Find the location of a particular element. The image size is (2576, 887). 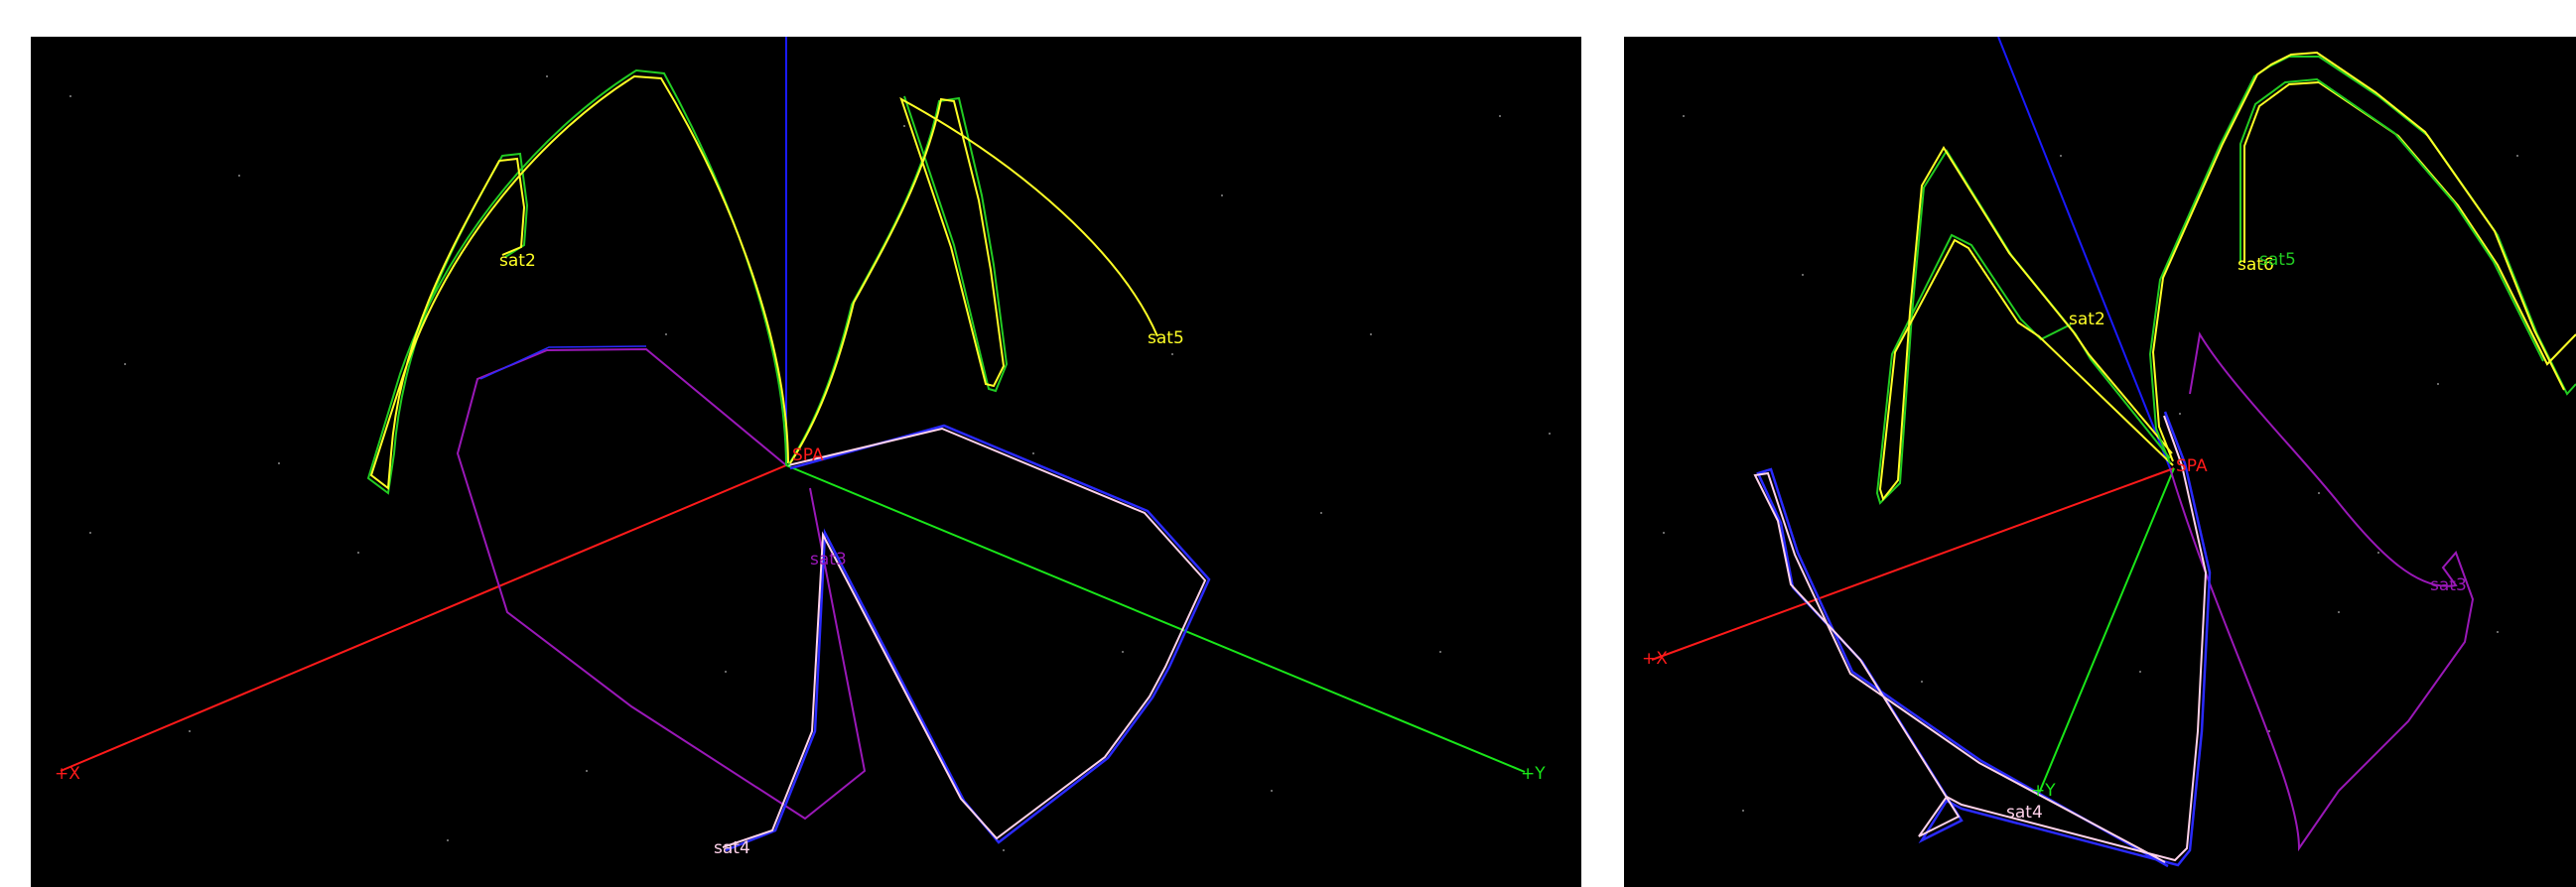

sat2-orbit-green is located at coordinates (576, 281).